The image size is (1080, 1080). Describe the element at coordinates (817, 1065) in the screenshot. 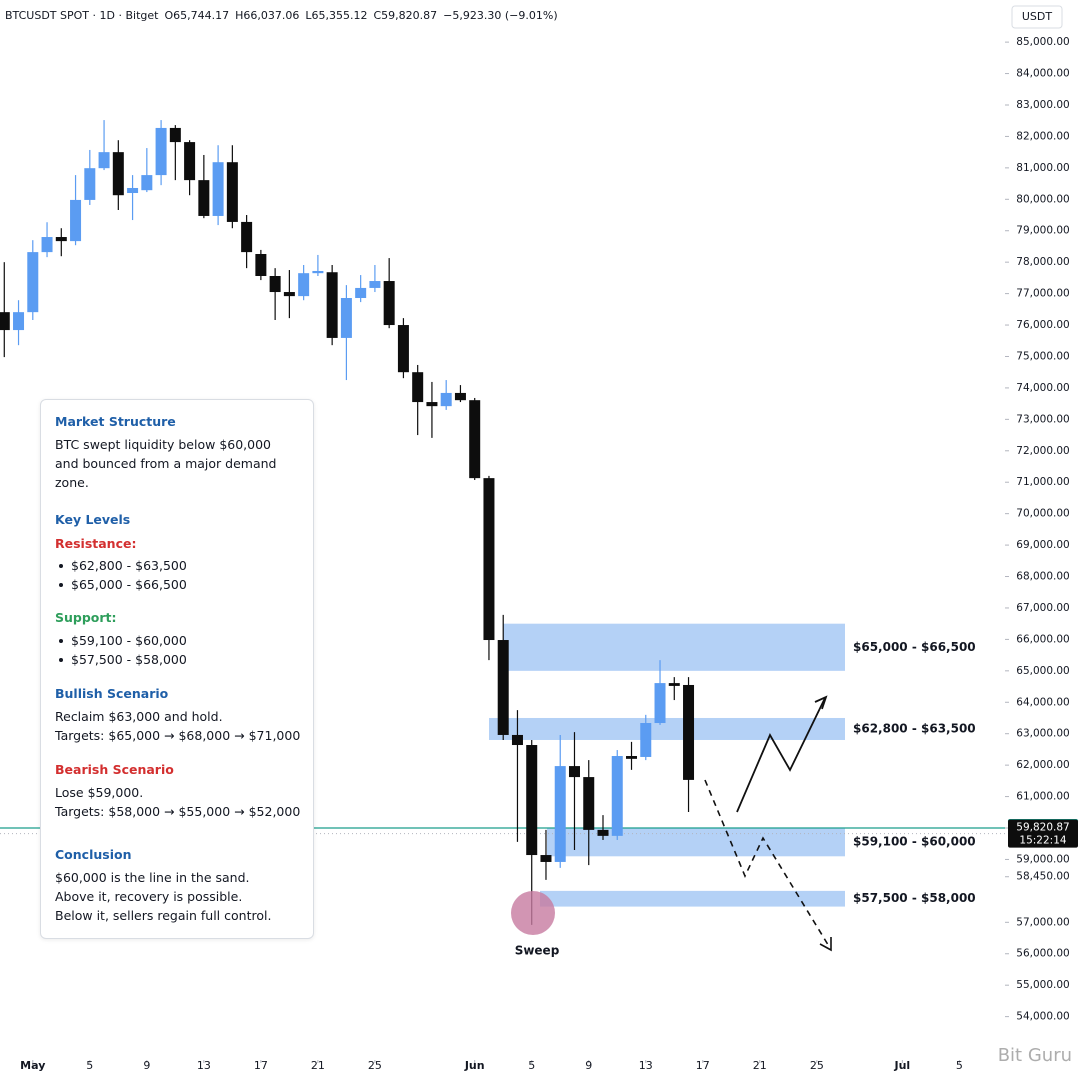

I see `x-tick-label: 25` at that location.